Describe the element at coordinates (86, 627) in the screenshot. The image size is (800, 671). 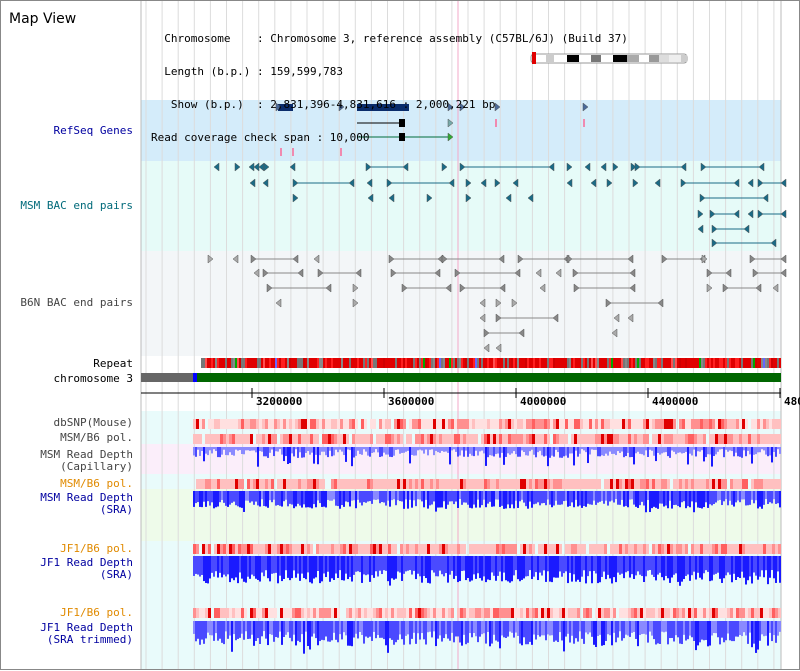
I see `jf1-depth-trimmed-label: JF1 Read Depth` at that location.